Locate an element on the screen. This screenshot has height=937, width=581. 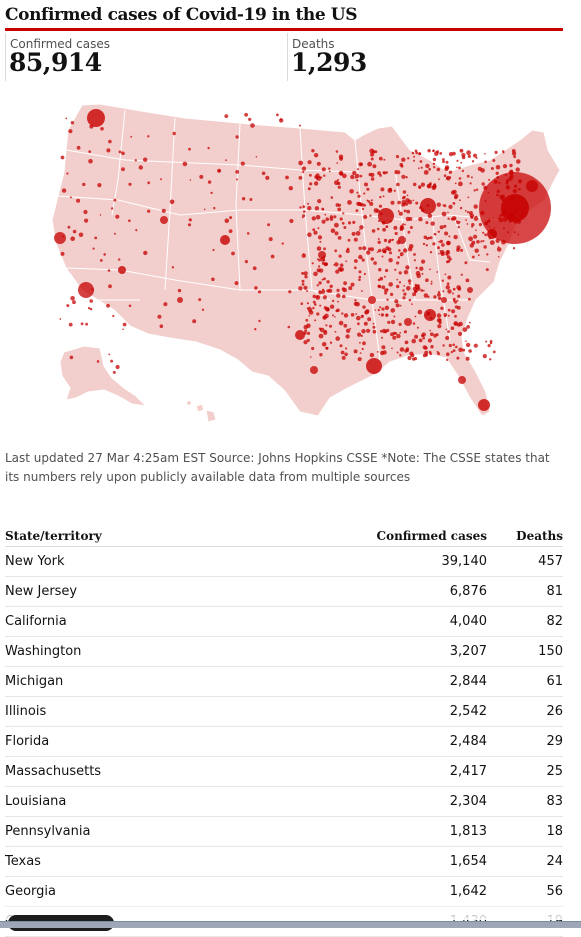
table-row: Massachusetts 2,417 25 is located at coordinates (284, 771).